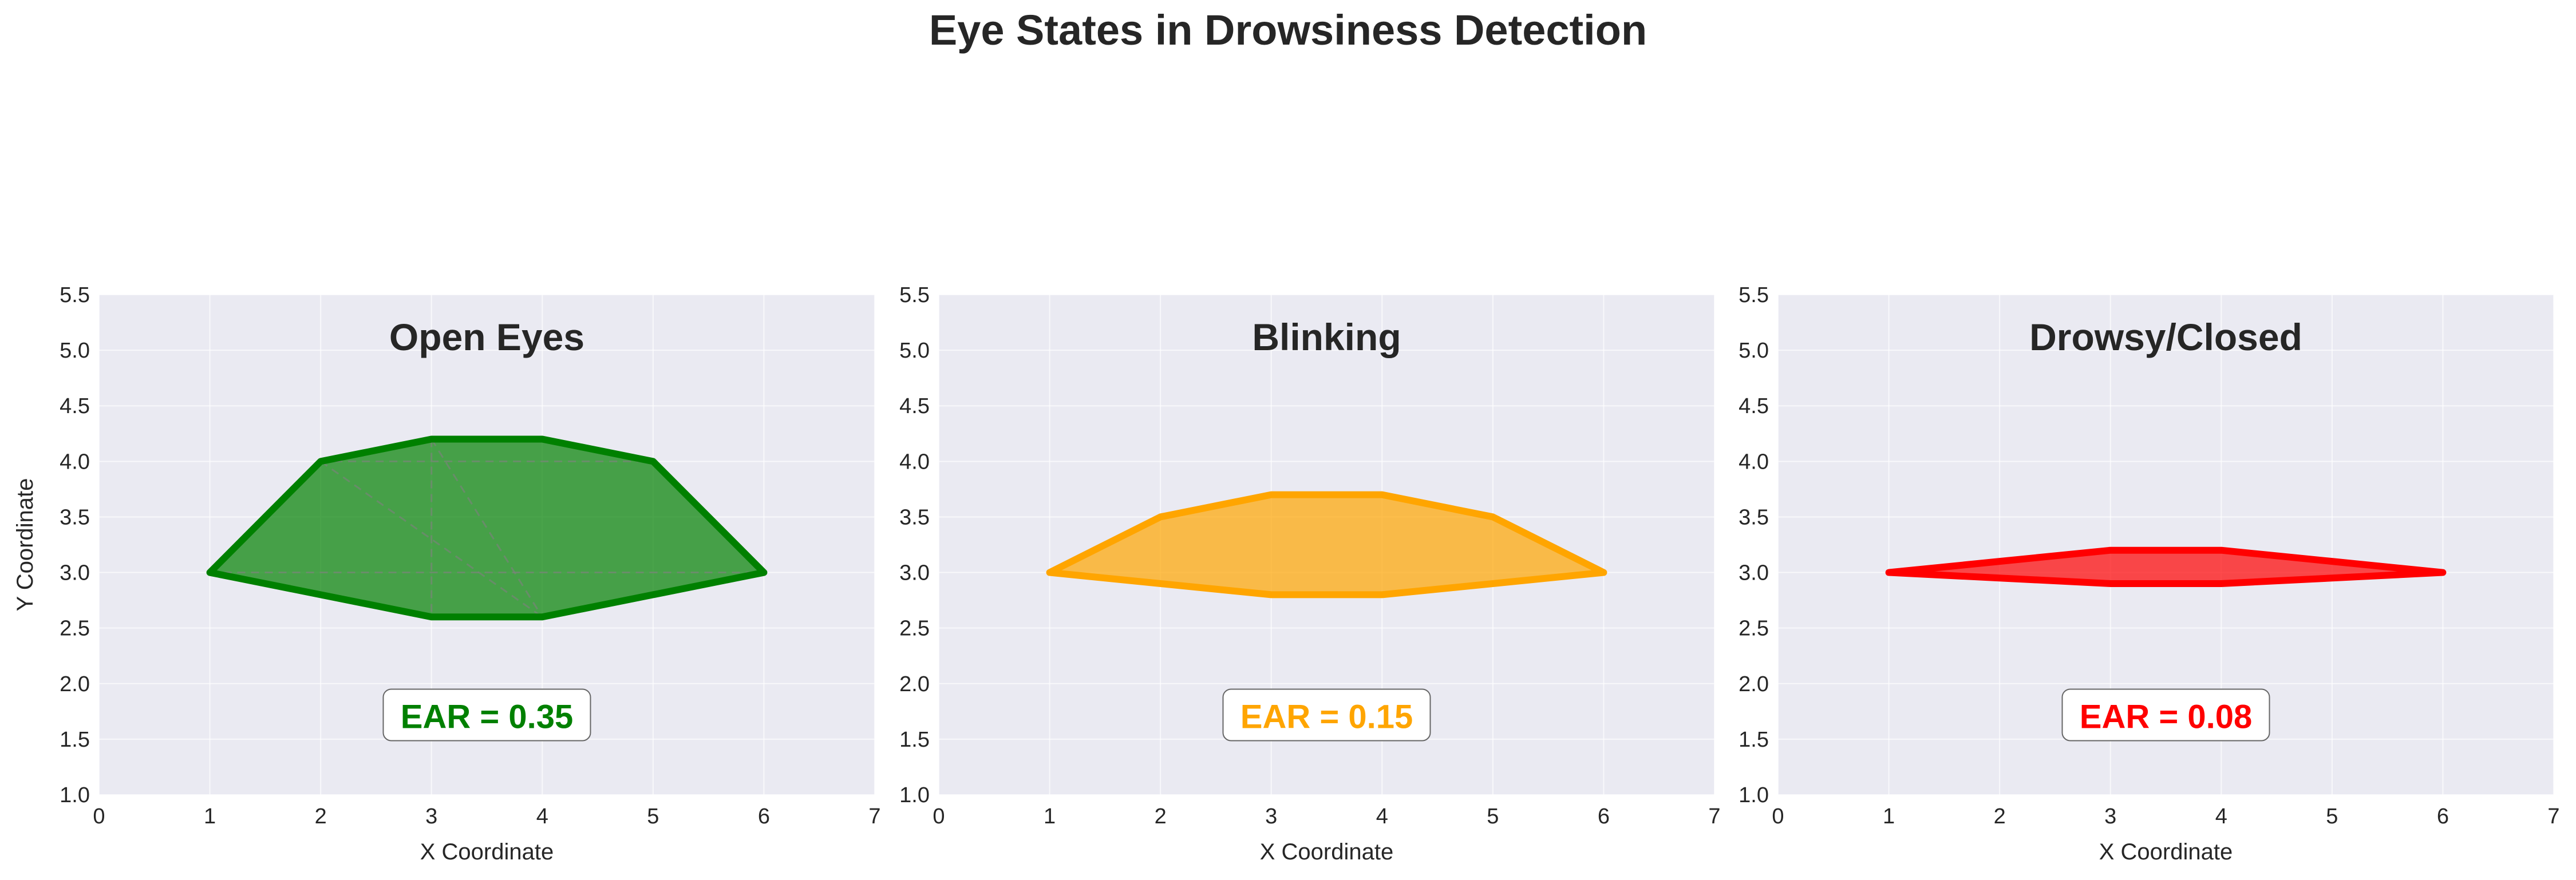  I want to click on ear-annotation: EAR = 0.15, so click(1326, 716).